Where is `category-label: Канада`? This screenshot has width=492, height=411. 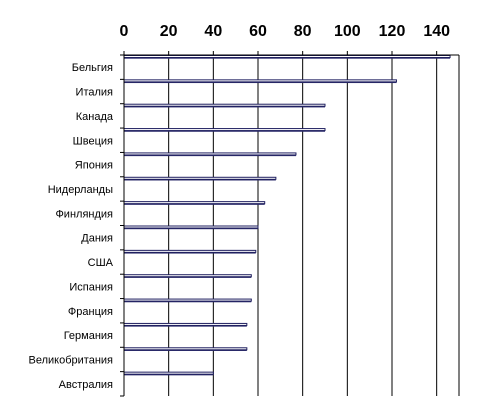 category-label: Канада is located at coordinates (95, 117).